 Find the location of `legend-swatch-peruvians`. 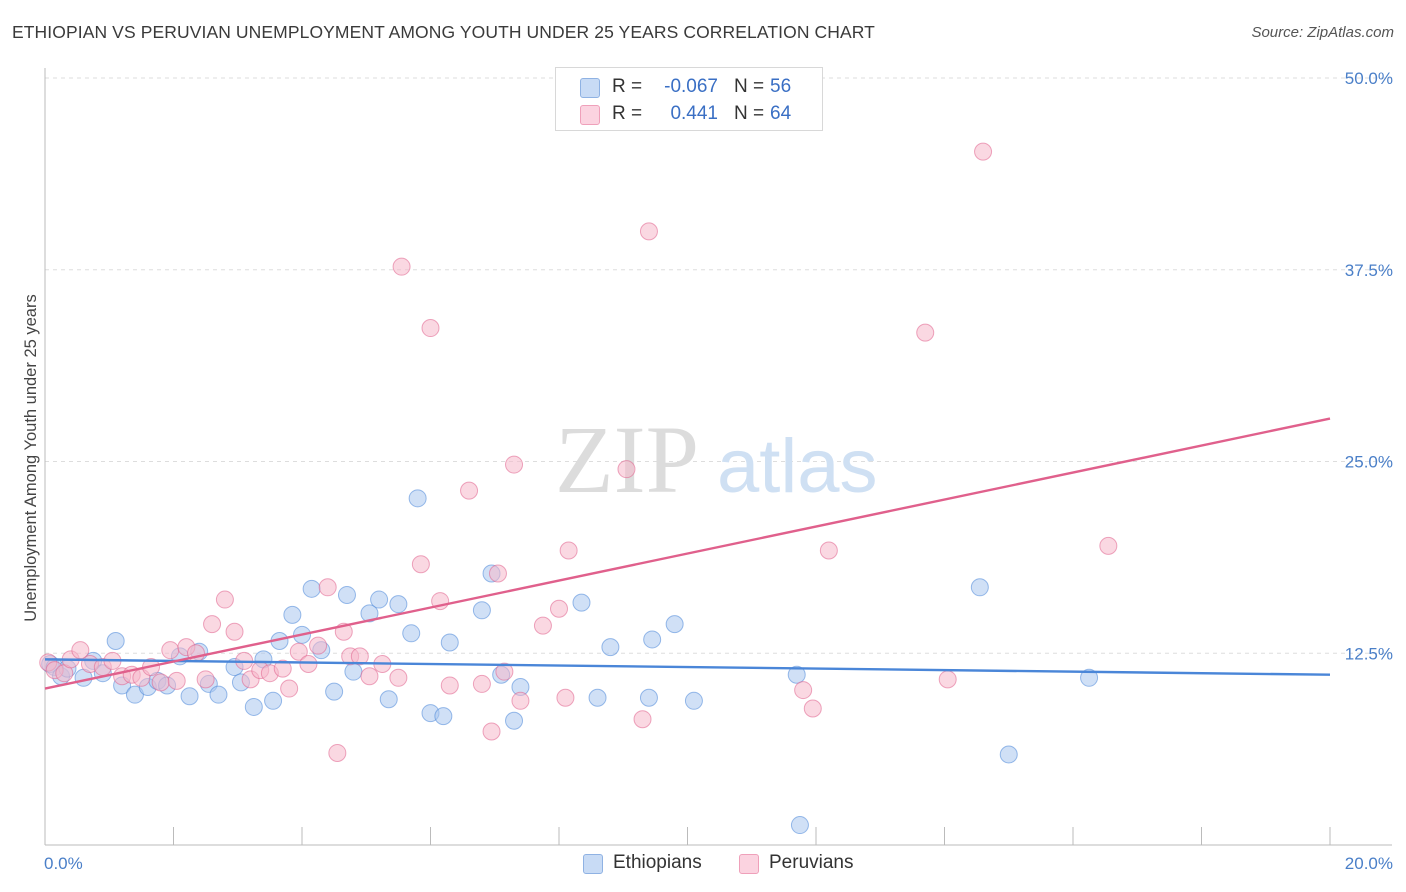

legend-swatch-peruvians is located at coordinates (590, 115).